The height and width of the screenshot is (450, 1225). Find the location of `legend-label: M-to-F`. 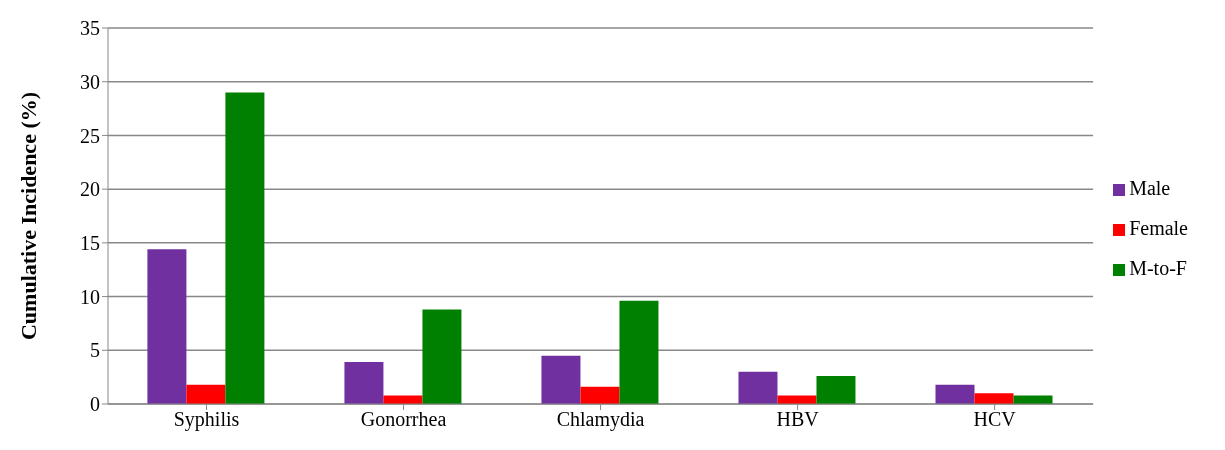

legend-label: M-to-F is located at coordinates (1158, 268).